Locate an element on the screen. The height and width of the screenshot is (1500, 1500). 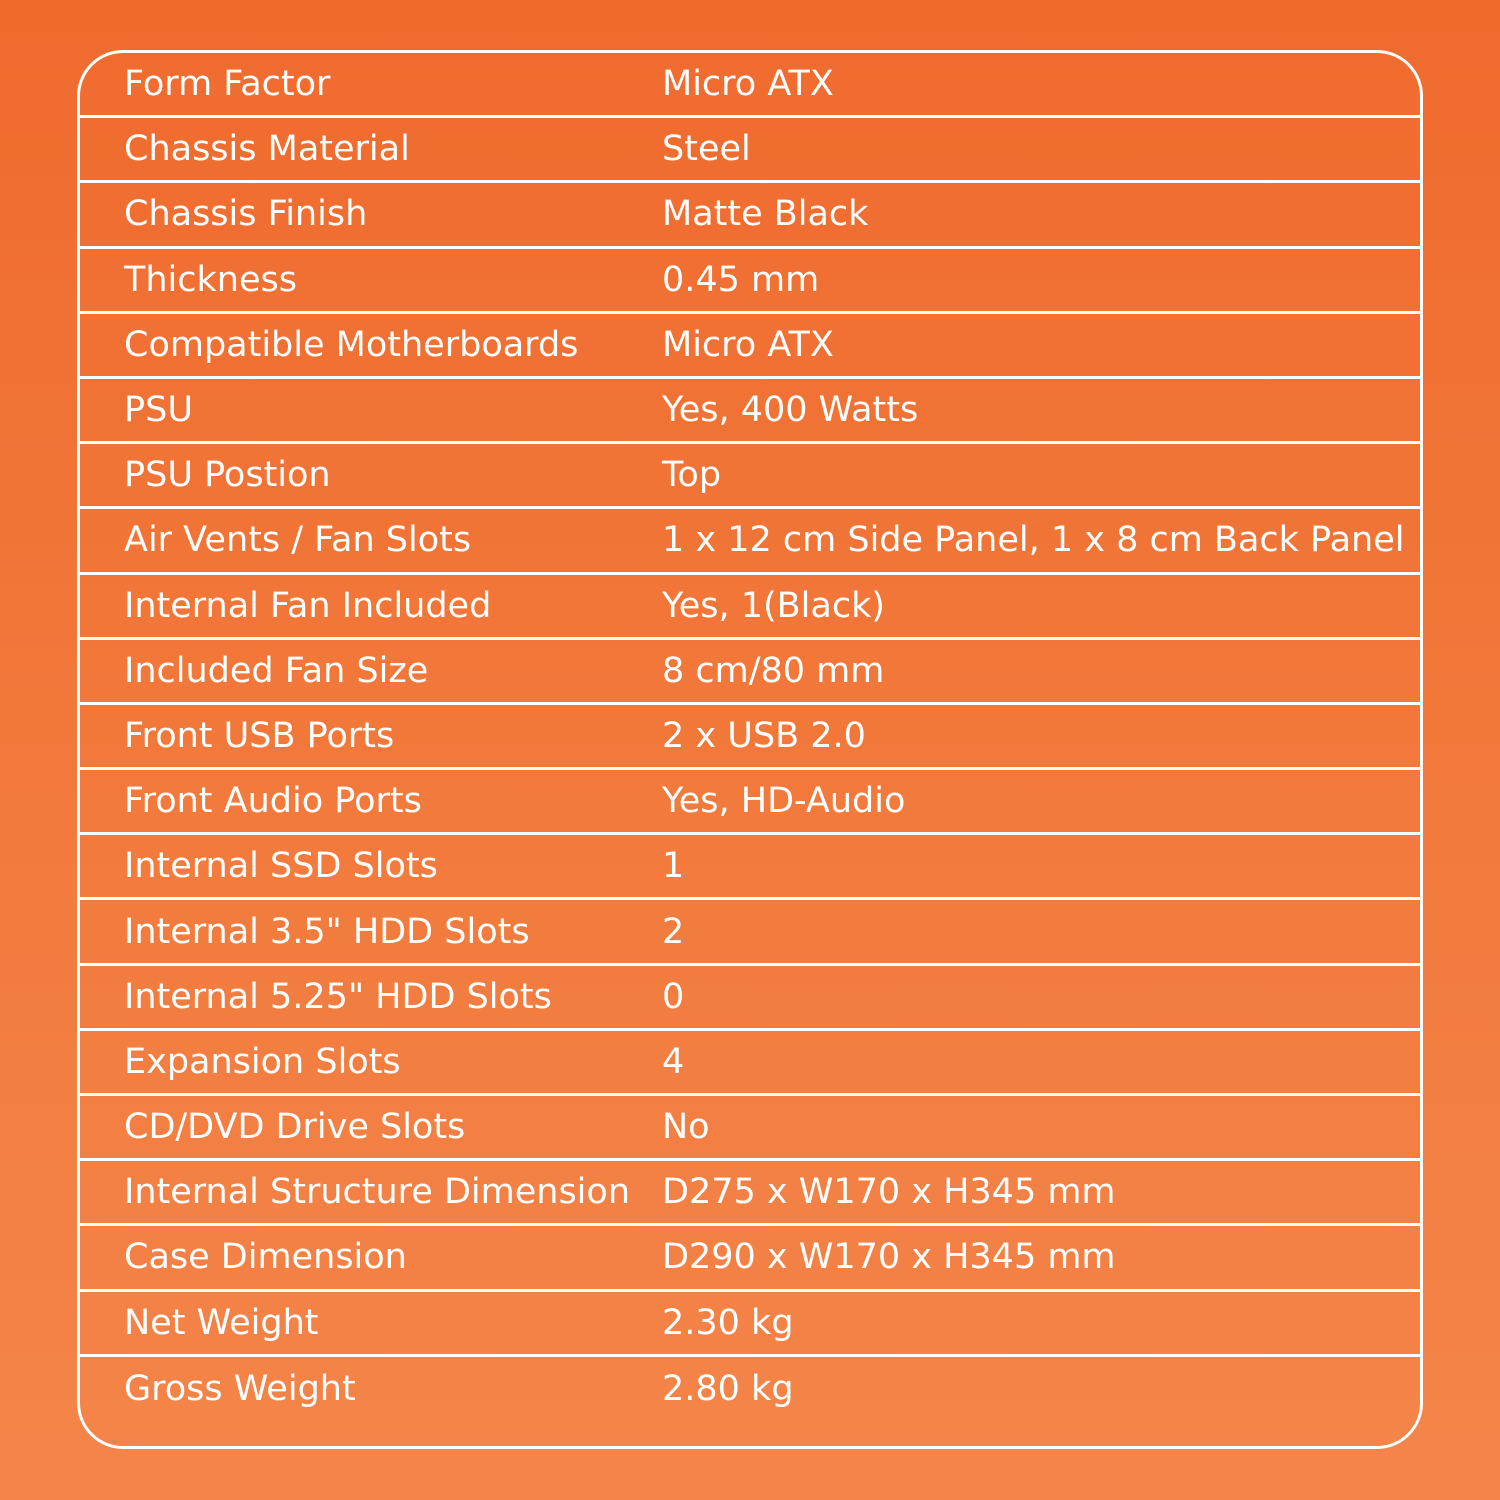
spec-label: Front USB Ports is located at coordinates (259, 735).